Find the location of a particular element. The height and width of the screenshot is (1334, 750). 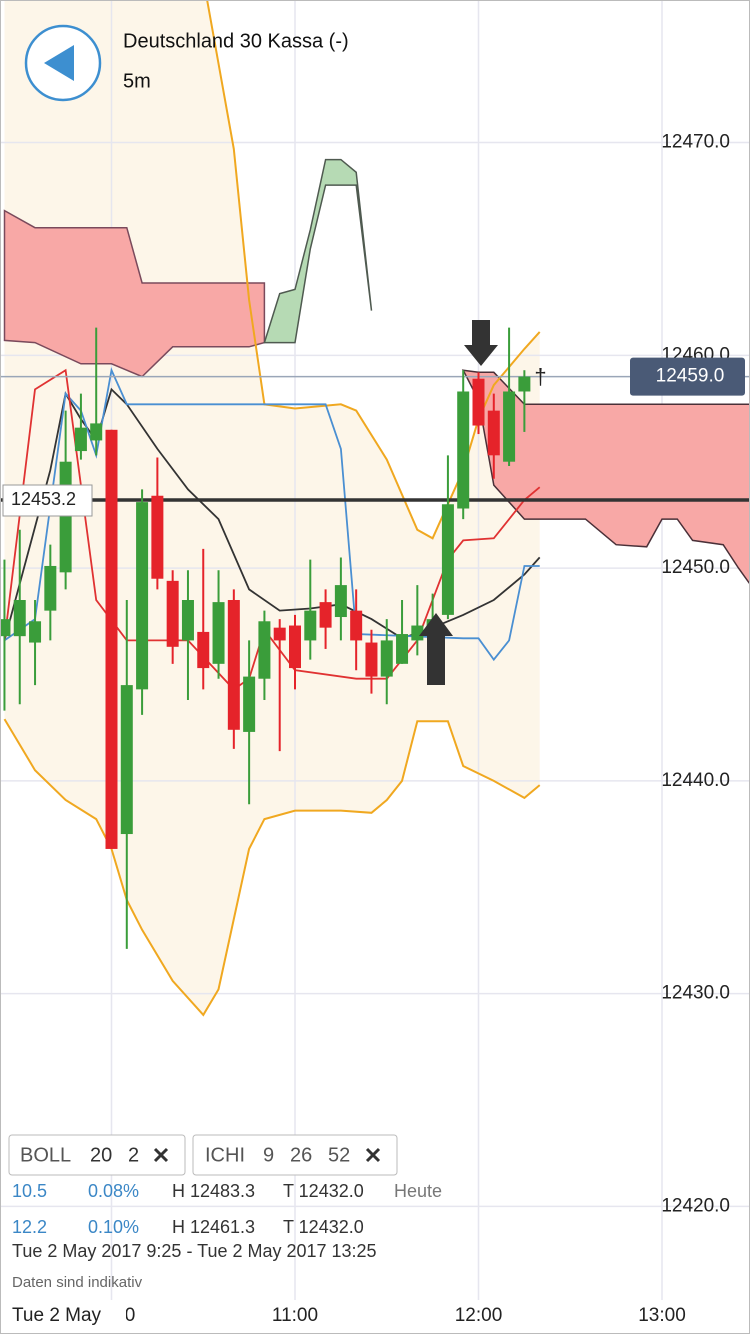

price-label-box is located at coordinates (687, 376).